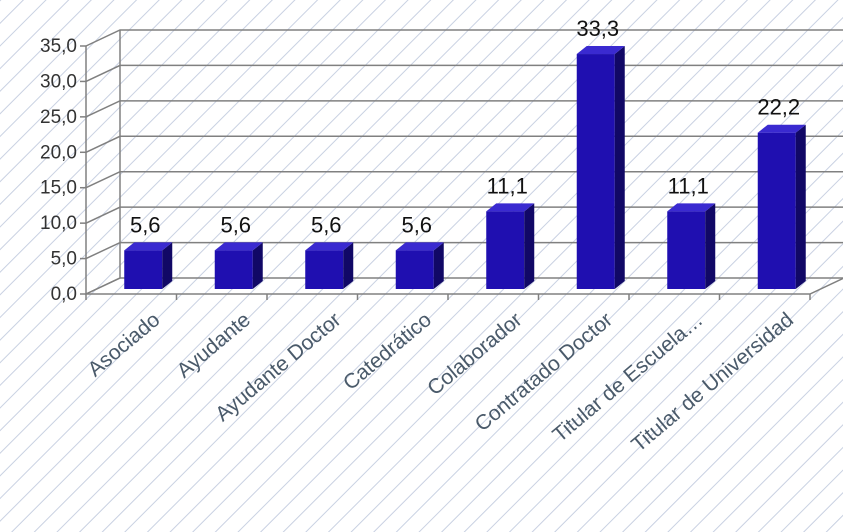 The image size is (843, 532). Describe the element at coordinates (58, 170) in the screenshot. I see `y-axis-tick-labels: 0,0 5,0 10,0 15,0 20,0 25,0 30,0 35,0` at that location.